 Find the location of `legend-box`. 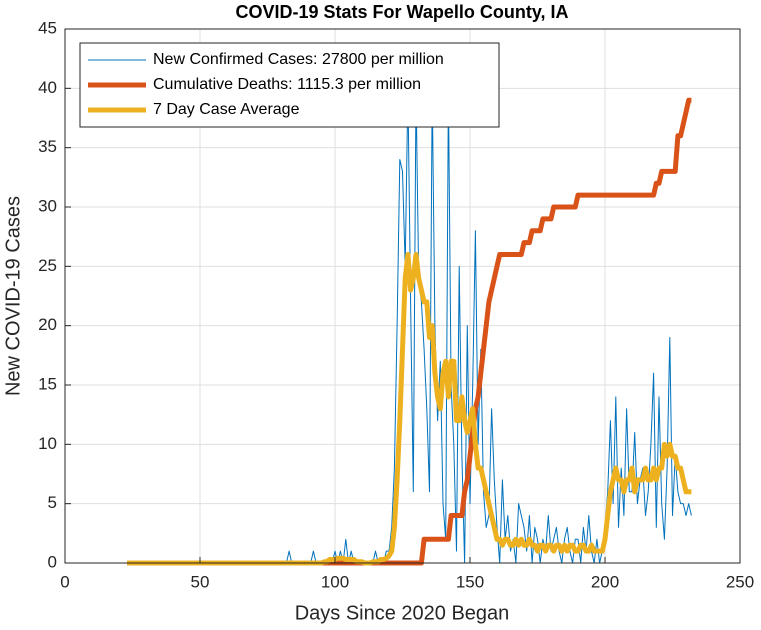

legend-box is located at coordinates (289, 85).